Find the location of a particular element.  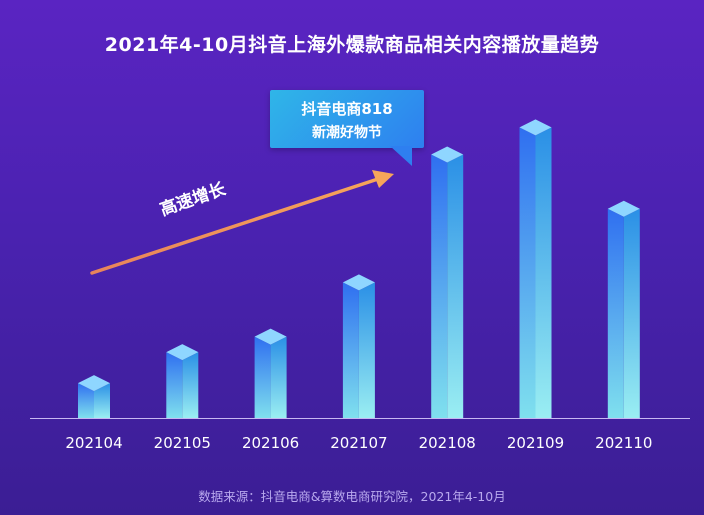

chart-title: 2021年4-10月抖音上海外爆款商品相关内容播放量趋势 is located at coordinates (352, 45).